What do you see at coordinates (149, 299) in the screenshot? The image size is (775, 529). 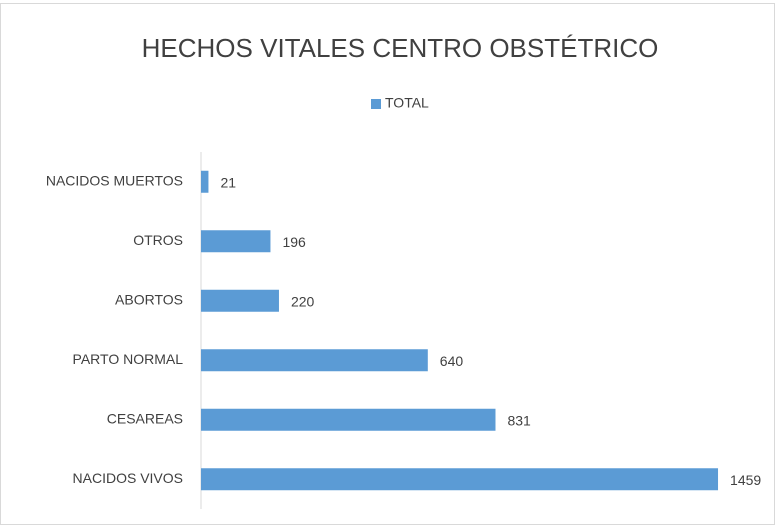 I see `y-tick-label: ABORTOS` at bounding box center [149, 299].